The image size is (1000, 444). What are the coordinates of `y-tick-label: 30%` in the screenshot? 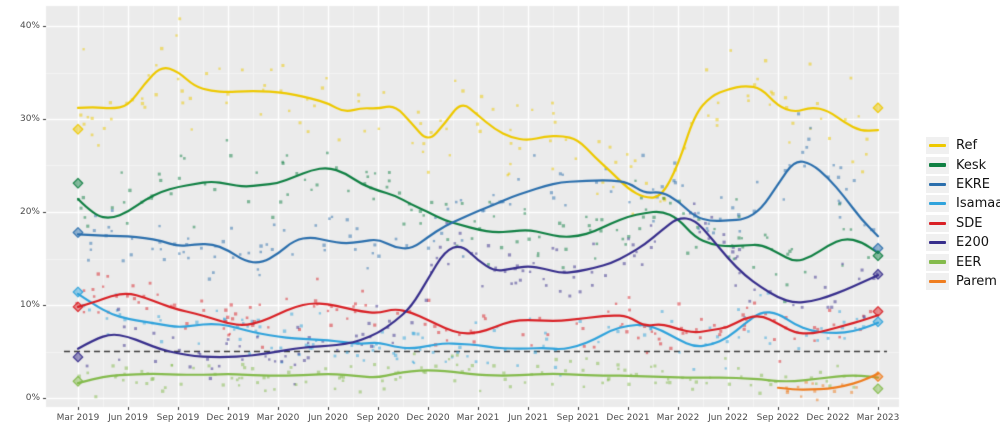 It's located at (29, 118).